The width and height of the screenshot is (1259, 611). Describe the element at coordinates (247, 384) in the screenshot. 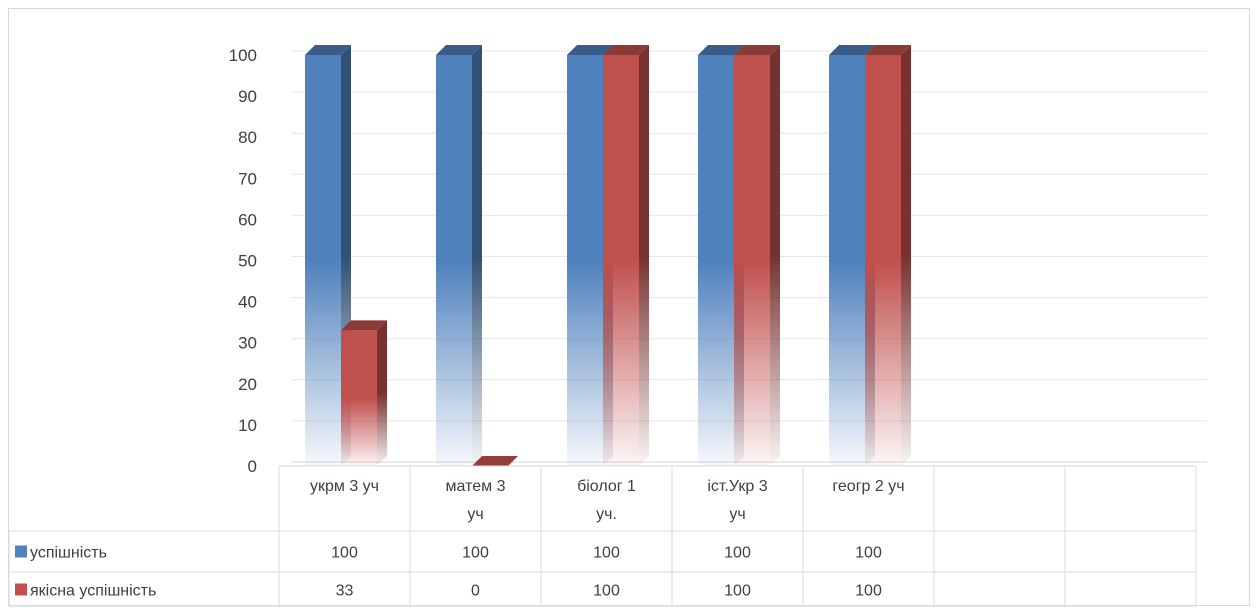

I see `y-tick-label: 20` at that location.